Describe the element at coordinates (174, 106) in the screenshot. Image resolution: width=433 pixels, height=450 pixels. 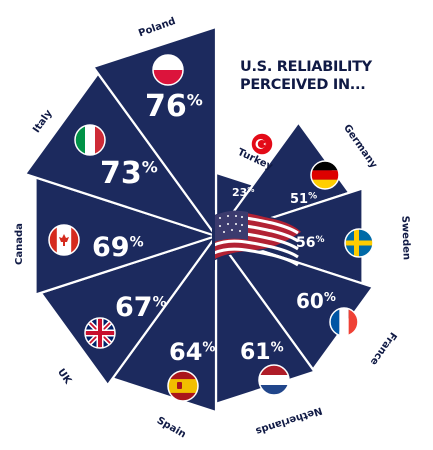
I see `value-label-poland: 76%` at that location.